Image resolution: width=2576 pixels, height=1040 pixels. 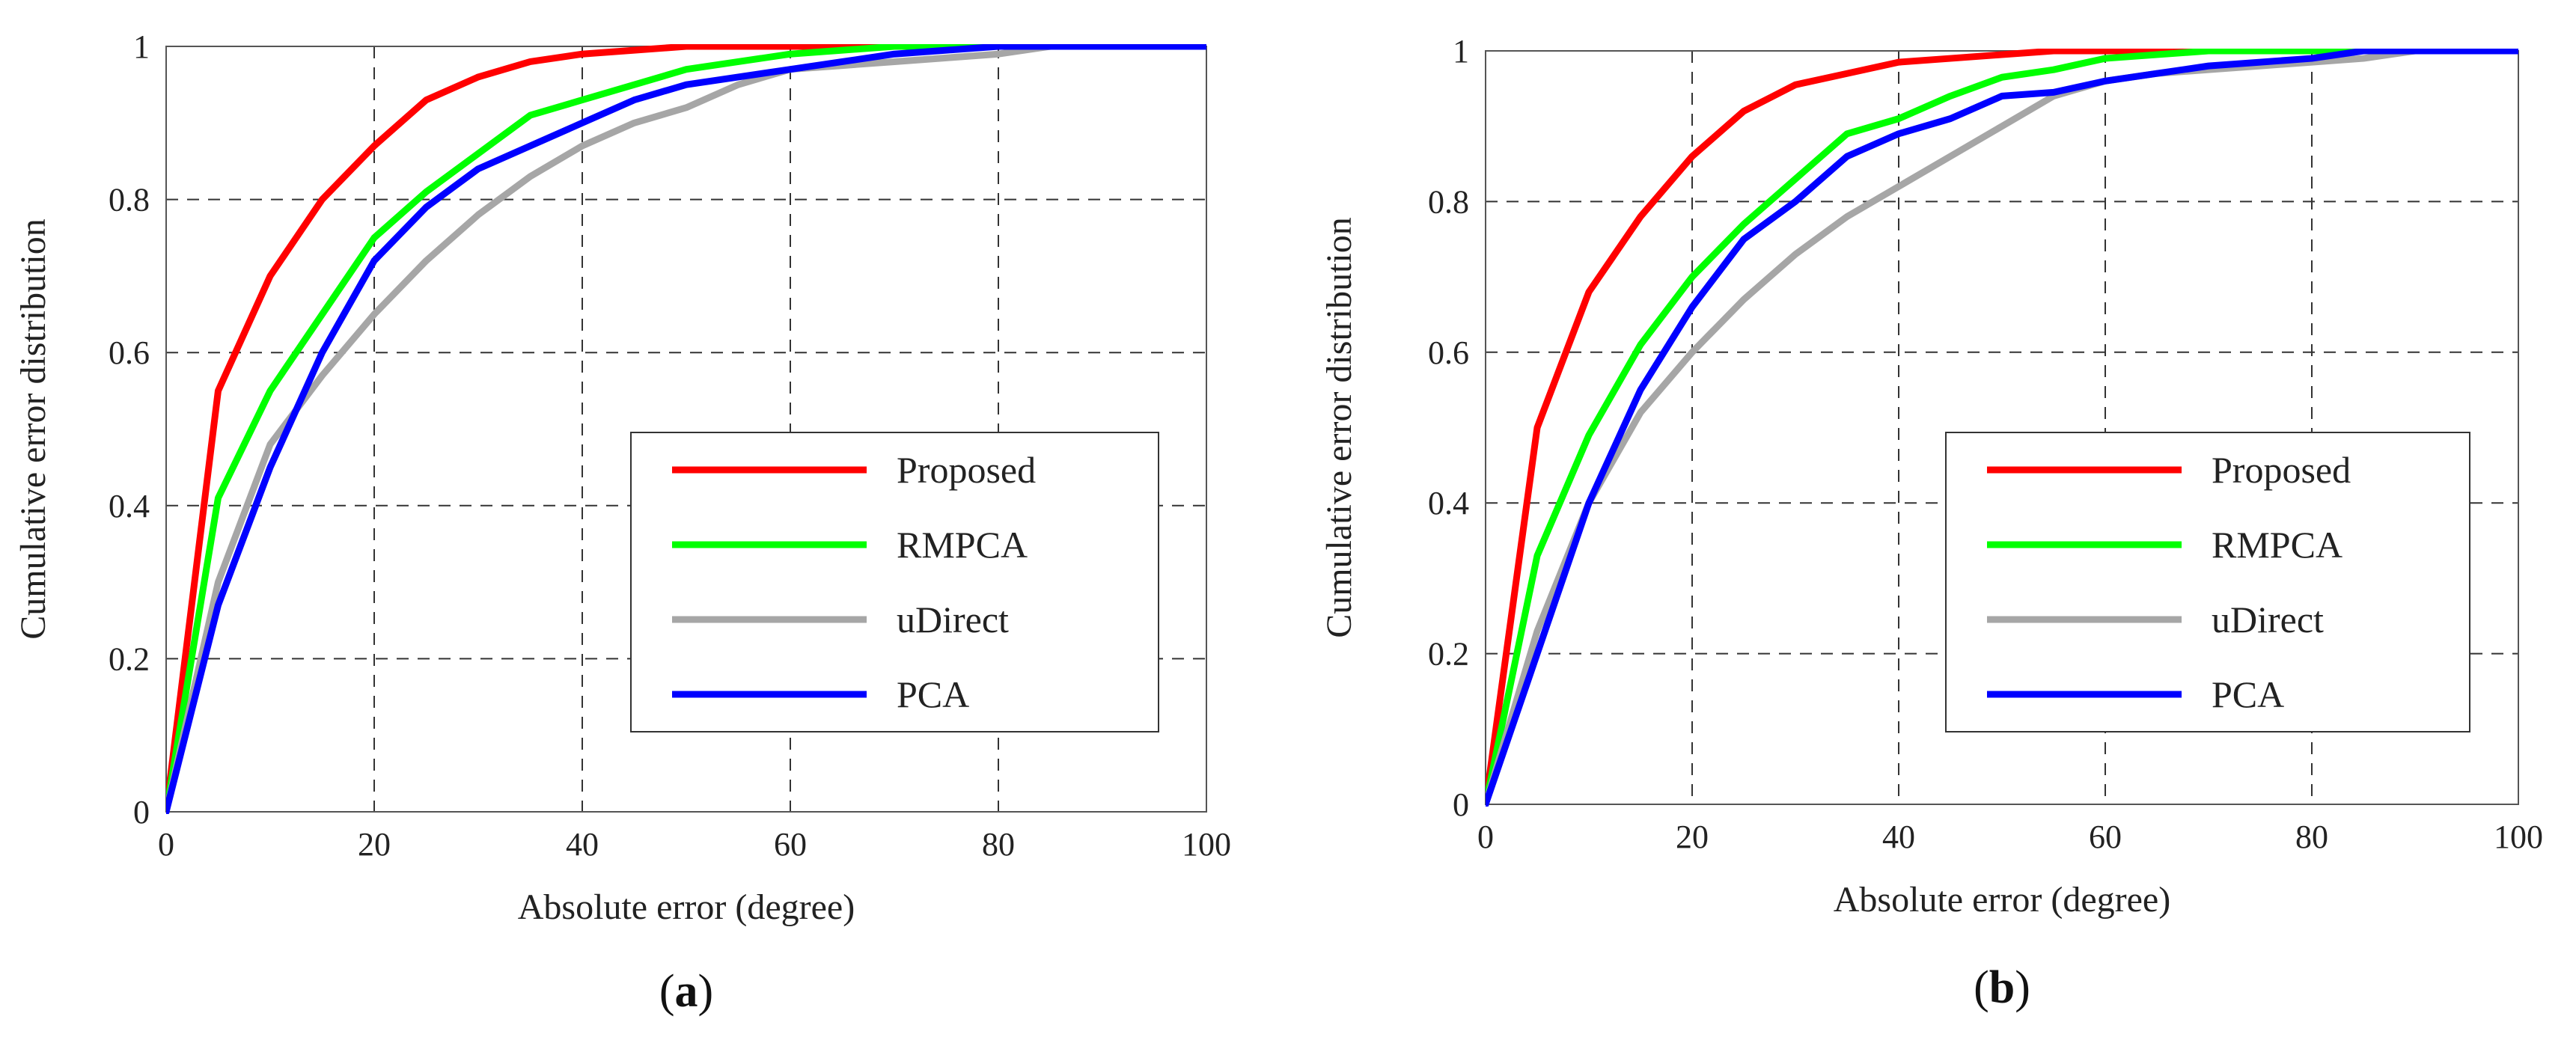 I want to click on panel-caption: (a), so click(x=686, y=991).